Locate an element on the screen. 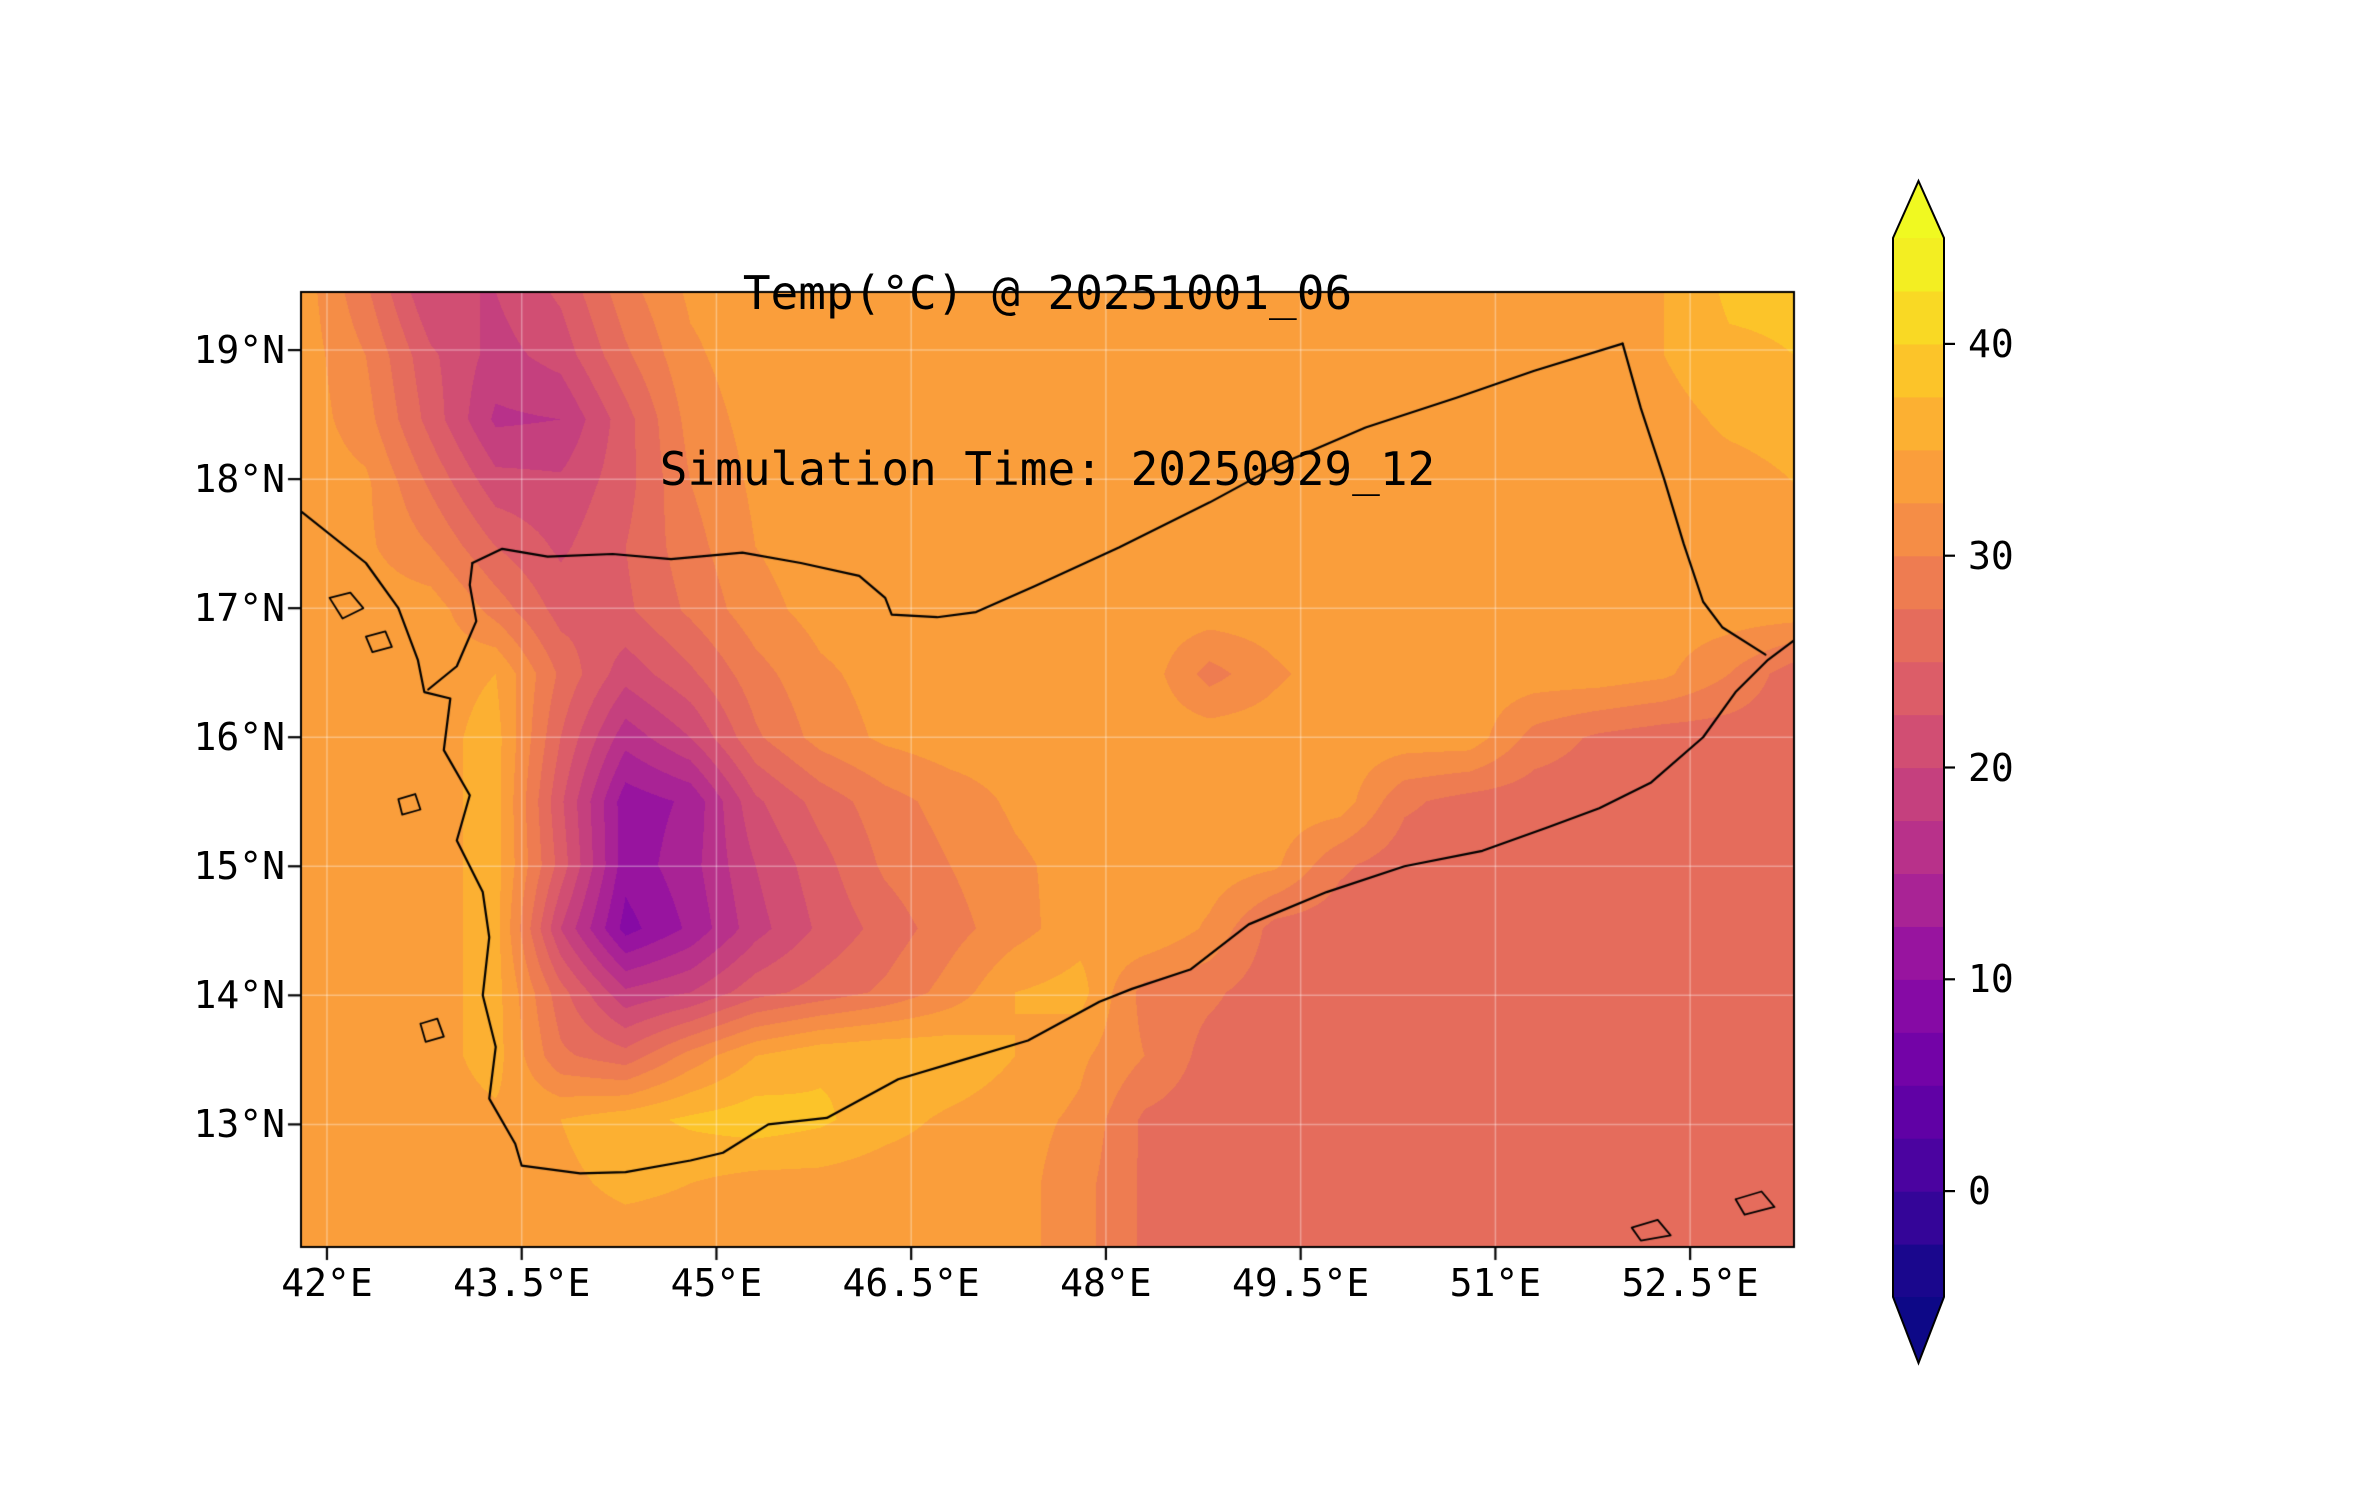  colorbar-tick-label: 20 is located at coordinates (1991, 767).